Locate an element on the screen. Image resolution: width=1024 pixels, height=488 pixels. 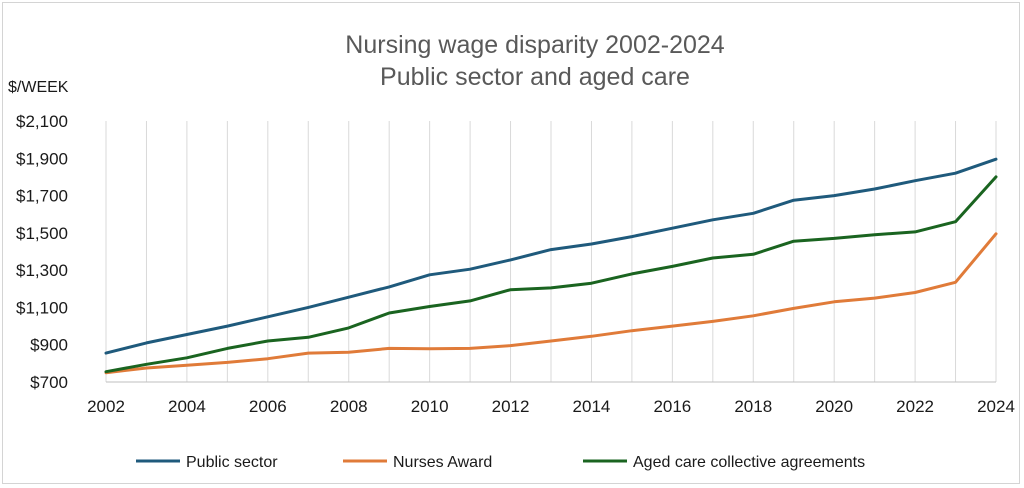
y-tick-label: $2,100 is located at coordinates (42, 121).